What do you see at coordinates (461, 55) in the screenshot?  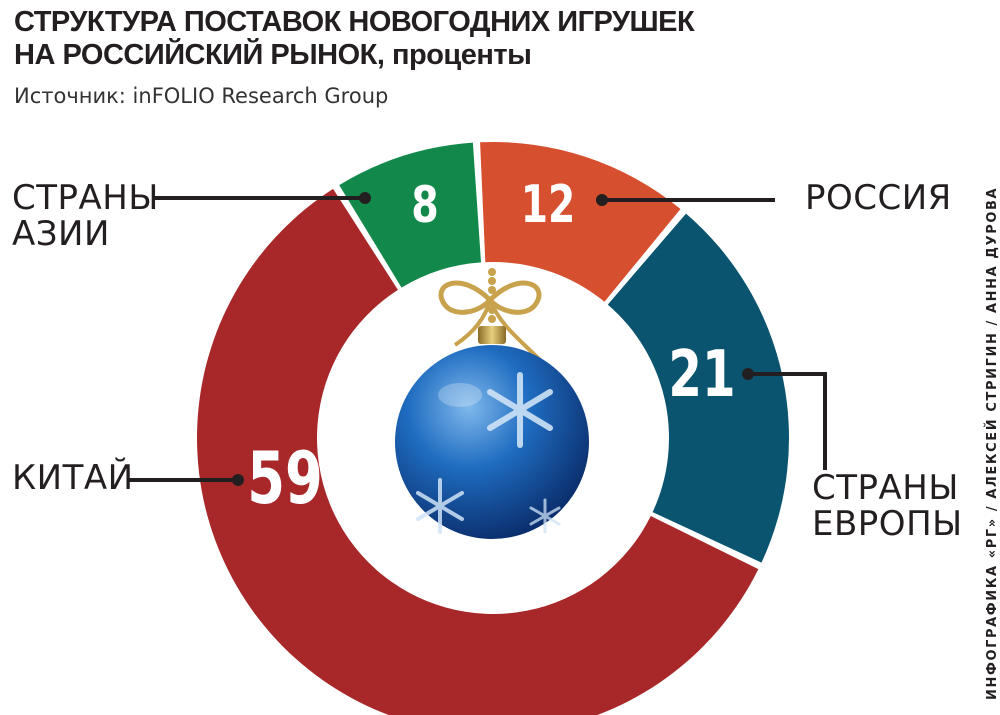 I see `title-units: проценты` at bounding box center [461, 55].